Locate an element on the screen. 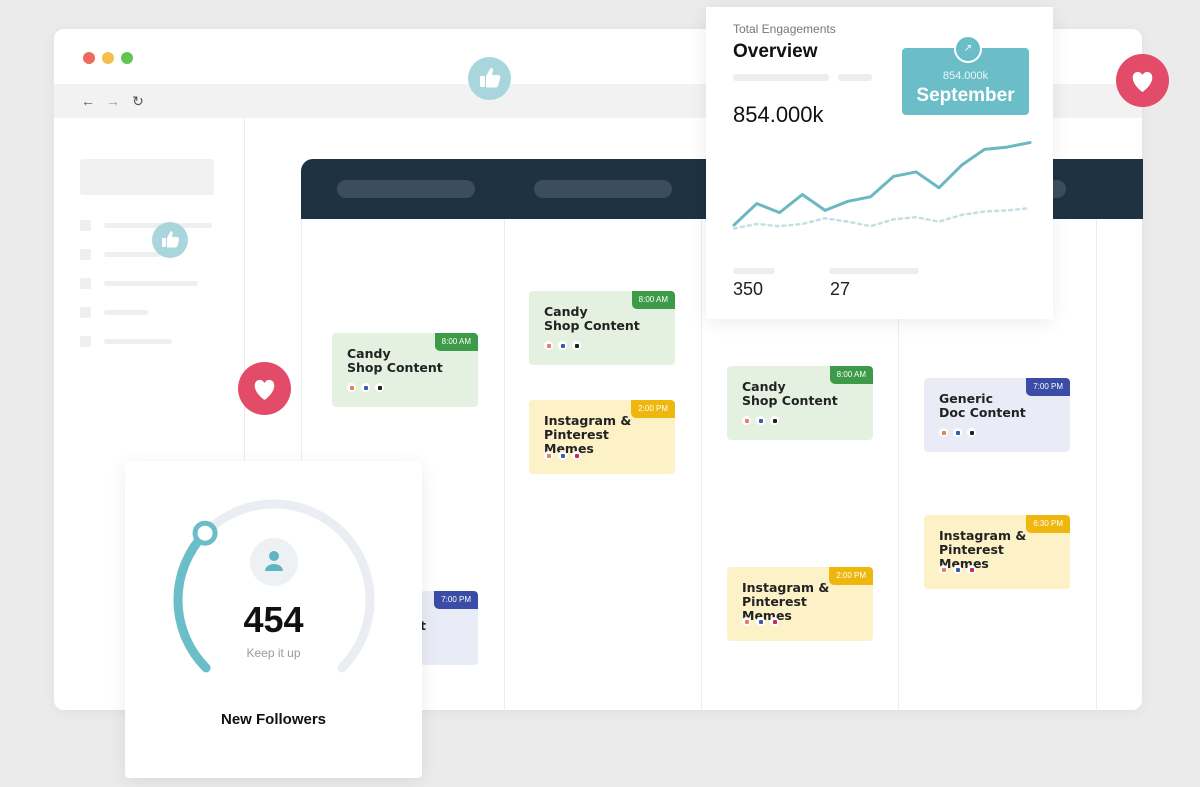 This screenshot has width=1200, height=787. event-card: Instagram & Pinterest Memes 6:30 PM is located at coordinates (997, 552).